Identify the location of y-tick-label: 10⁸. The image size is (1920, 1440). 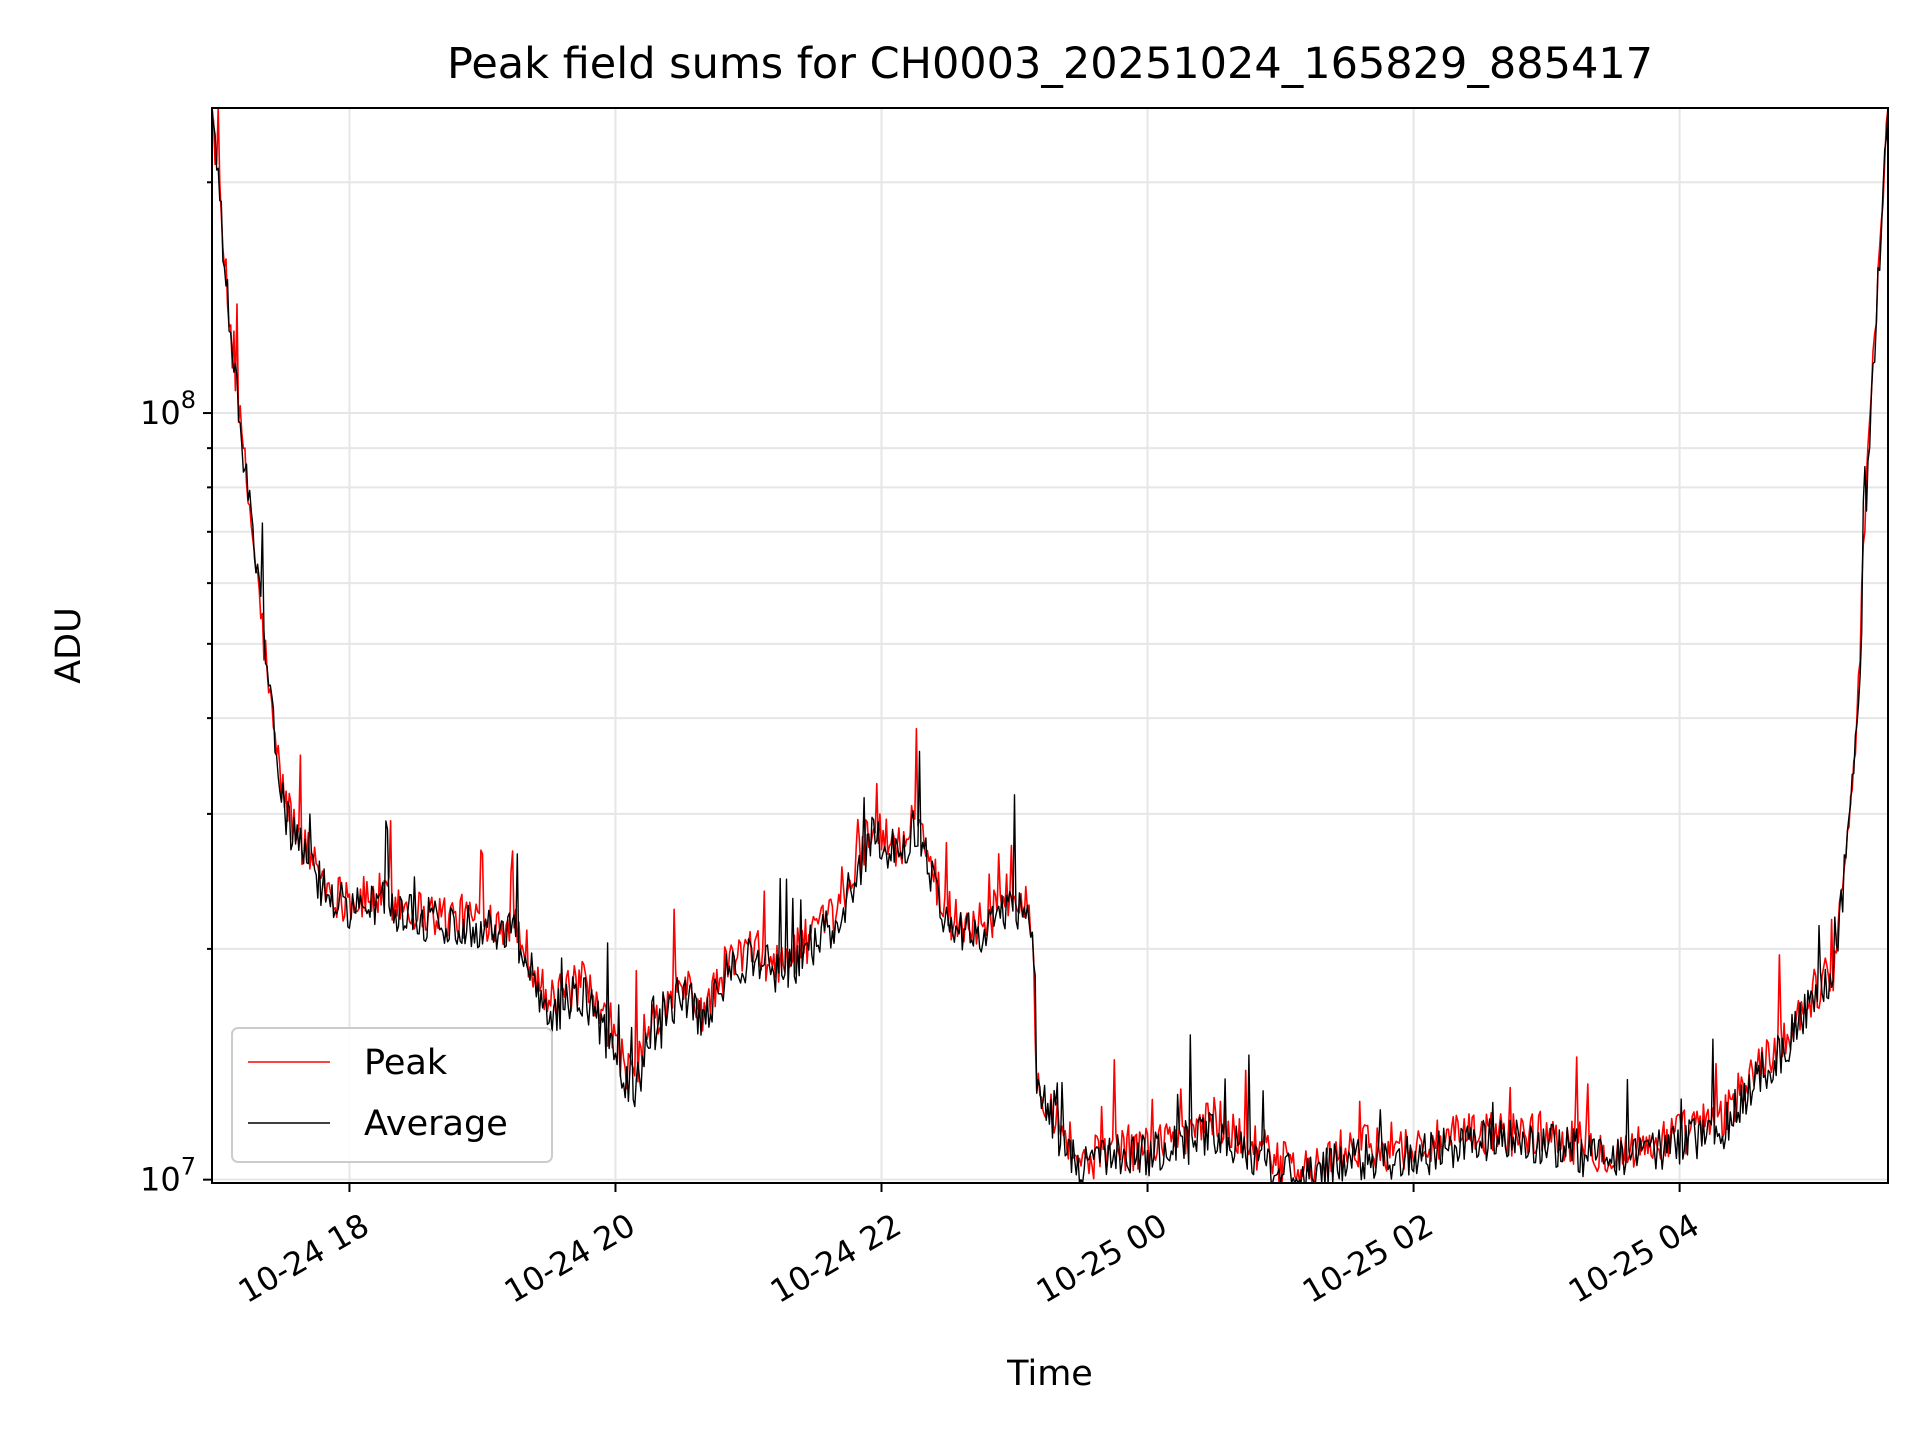
(168, 409).